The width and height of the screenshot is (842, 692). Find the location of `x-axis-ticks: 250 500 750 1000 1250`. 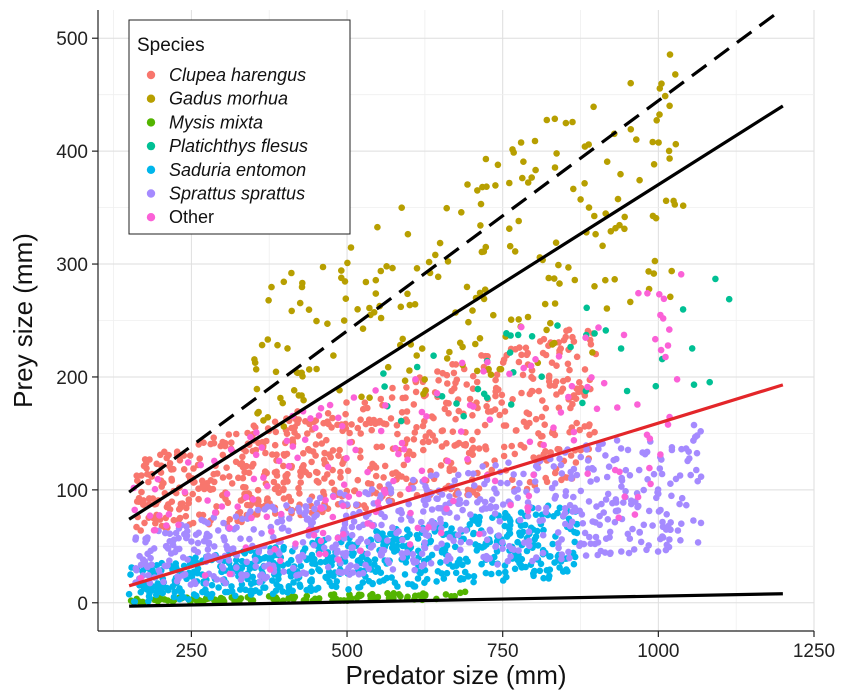

x-axis-ticks: 250 500 750 1000 1250 is located at coordinates (505, 646).